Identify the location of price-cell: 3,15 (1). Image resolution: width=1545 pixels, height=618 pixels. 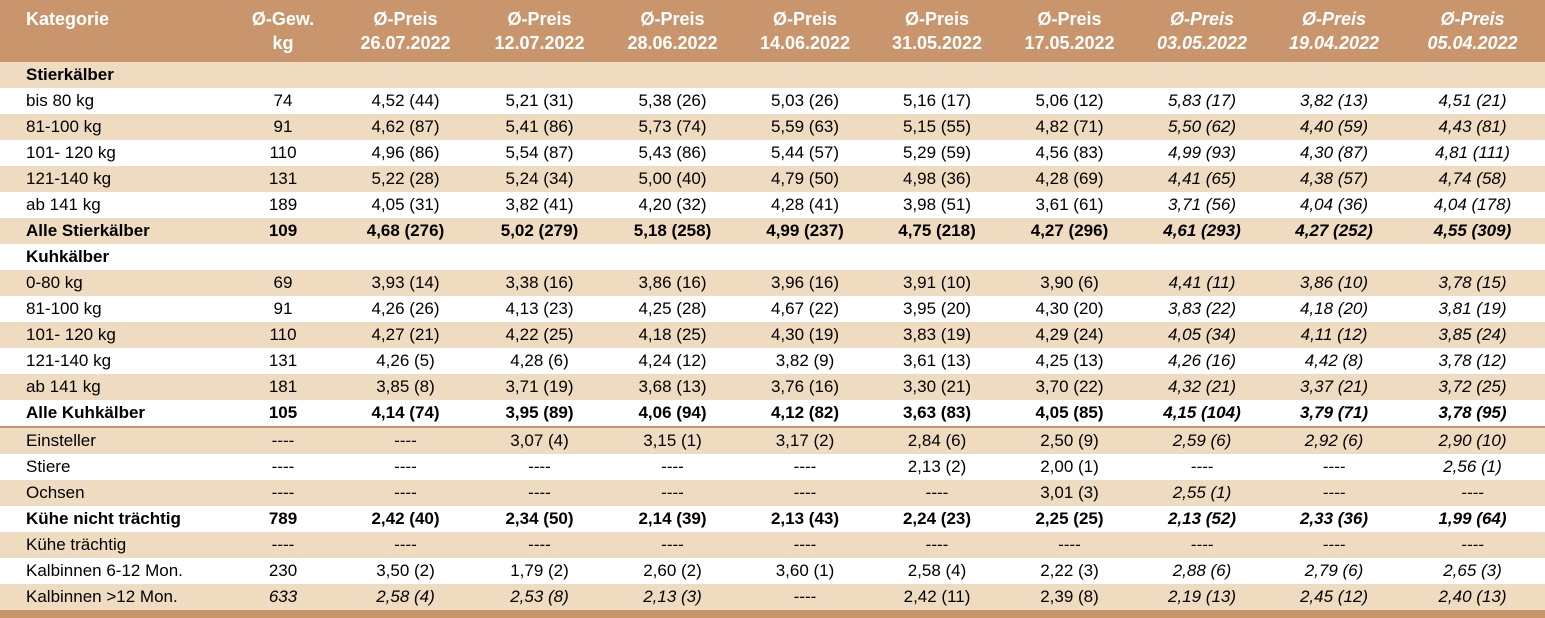
(672, 440).